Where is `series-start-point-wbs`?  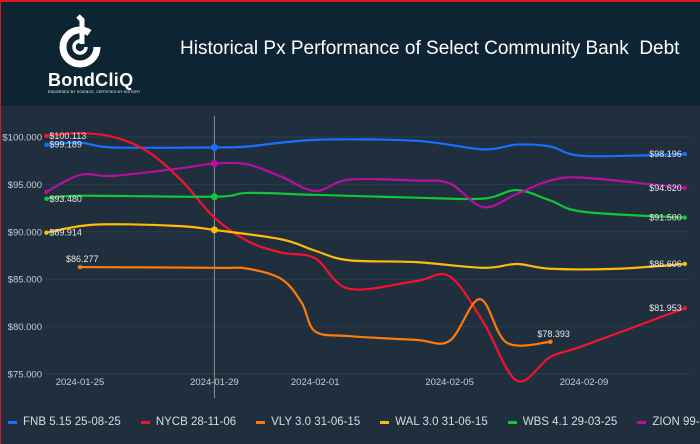 series-start-point-wbs is located at coordinates (46, 199).